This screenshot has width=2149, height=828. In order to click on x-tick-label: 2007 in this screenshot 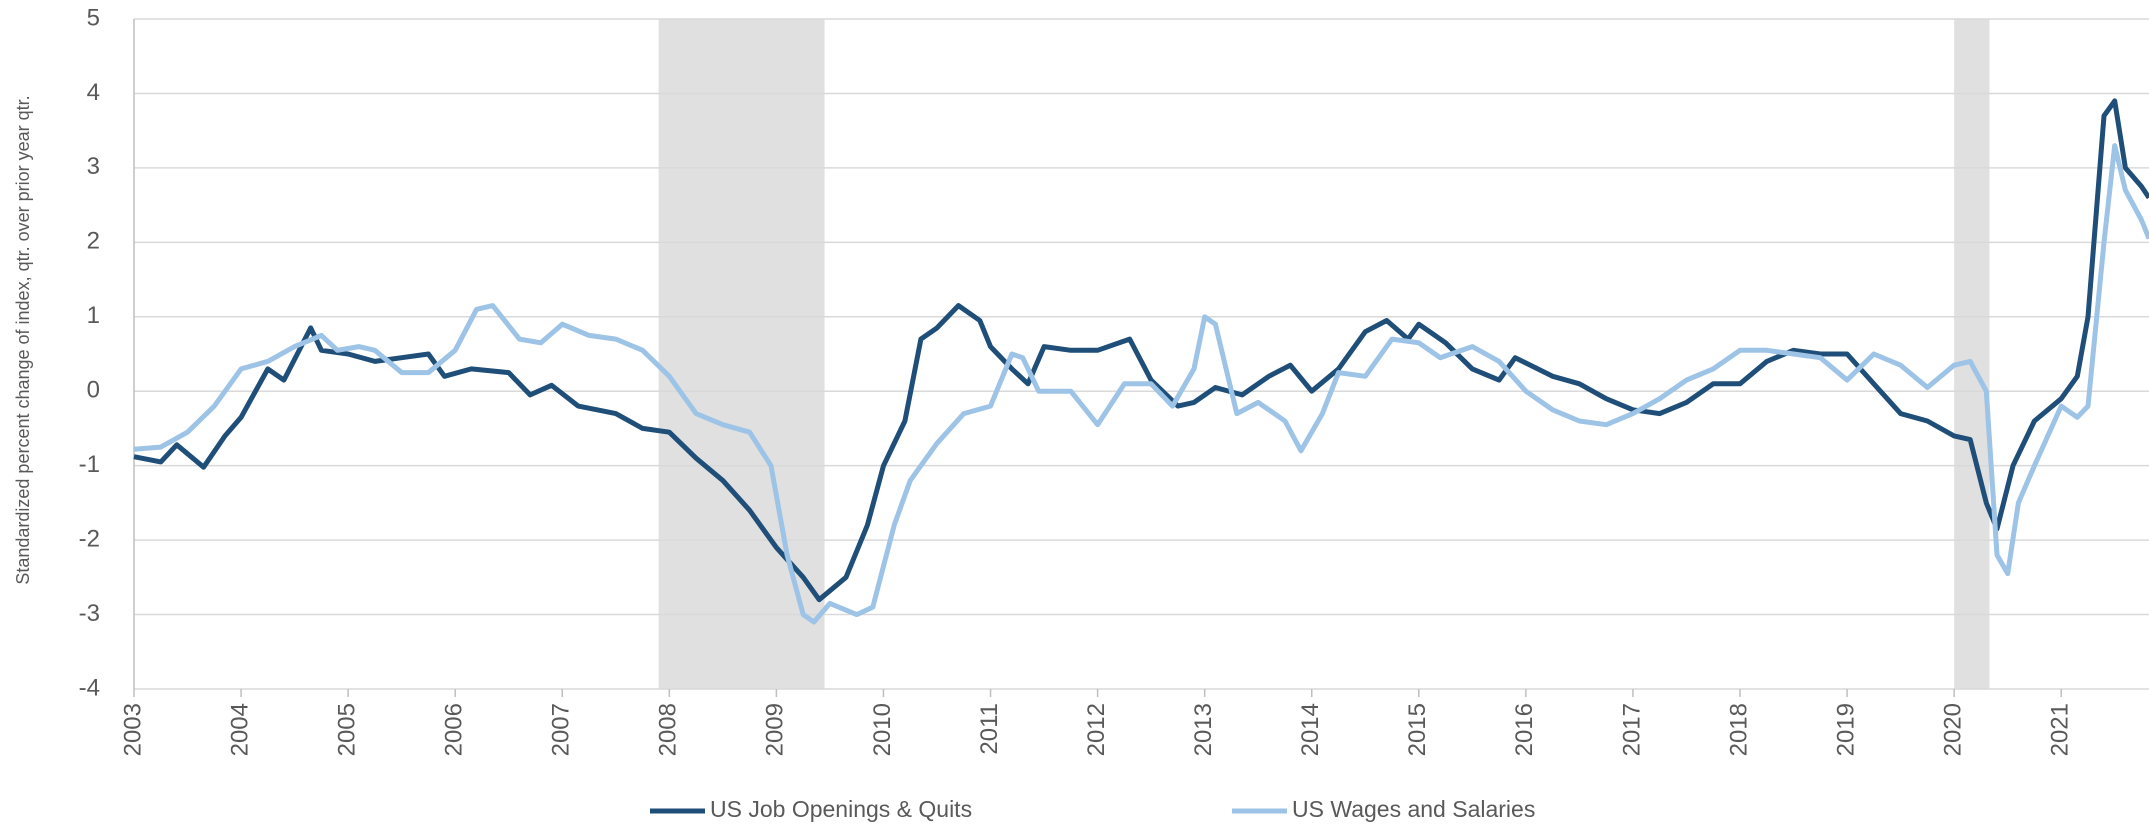, I will do `click(561, 729)`.